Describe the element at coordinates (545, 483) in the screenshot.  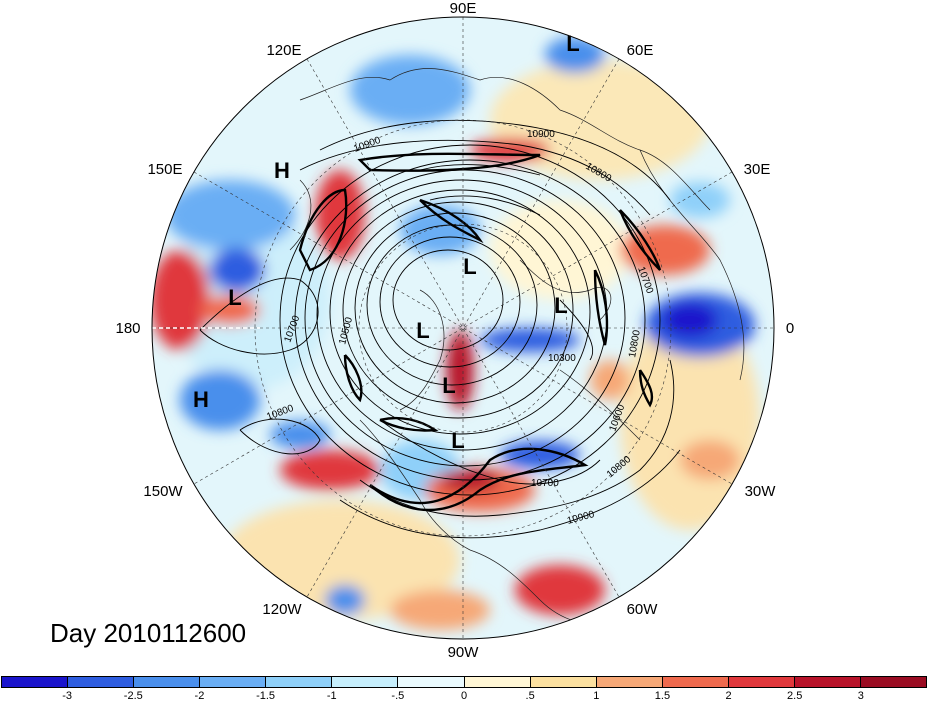
I see `contour-label: 10700` at that location.